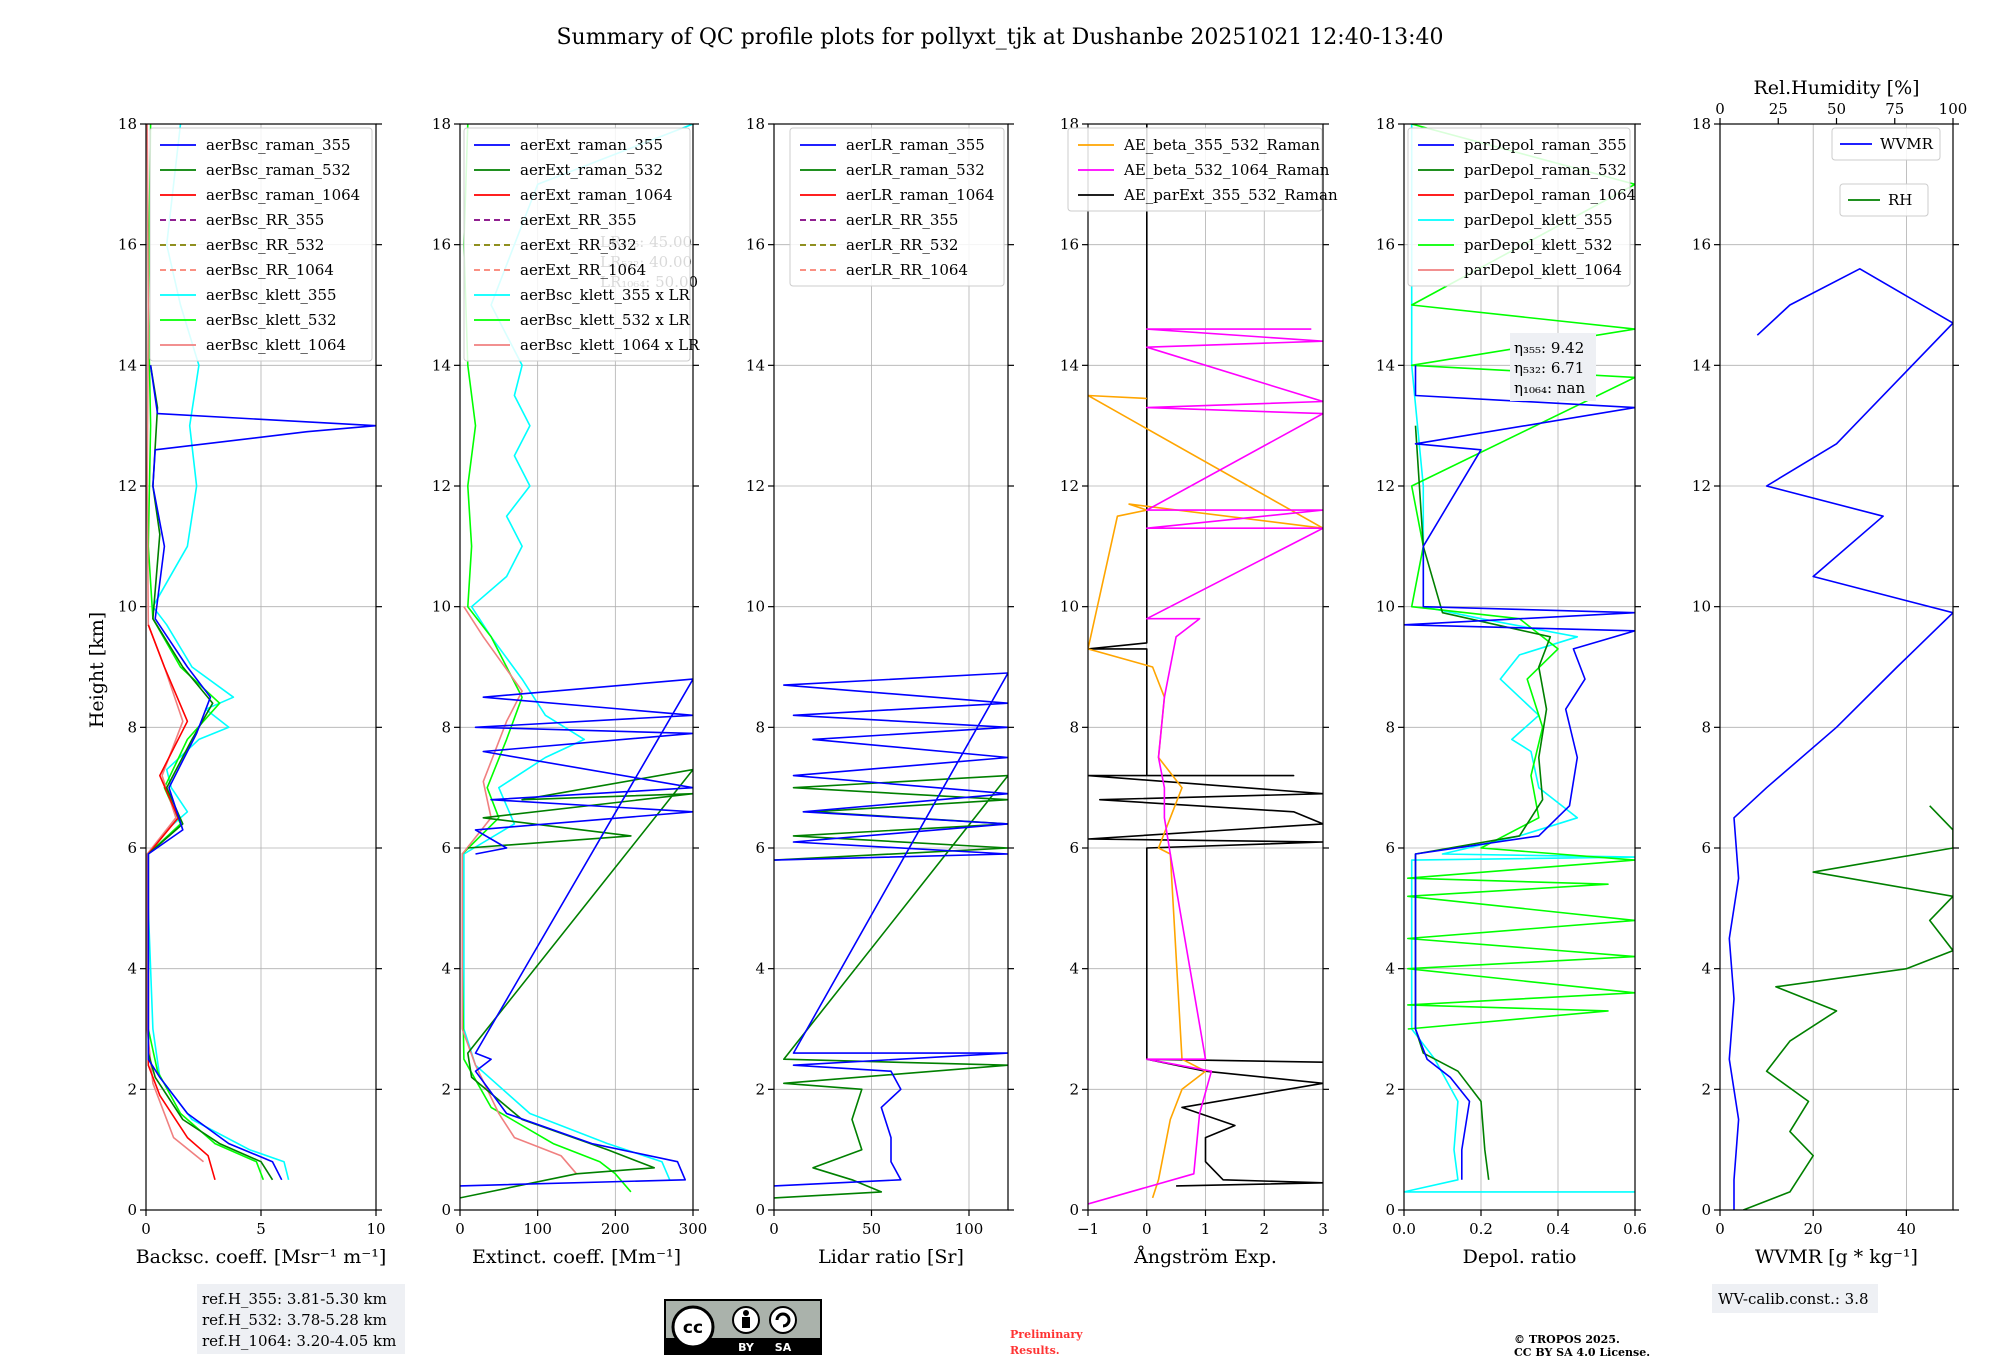 The height and width of the screenshot is (1360, 2000). Describe the element at coordinates (1907, 144) in the screenshot. I see `legend-label: WVMR` at that location.